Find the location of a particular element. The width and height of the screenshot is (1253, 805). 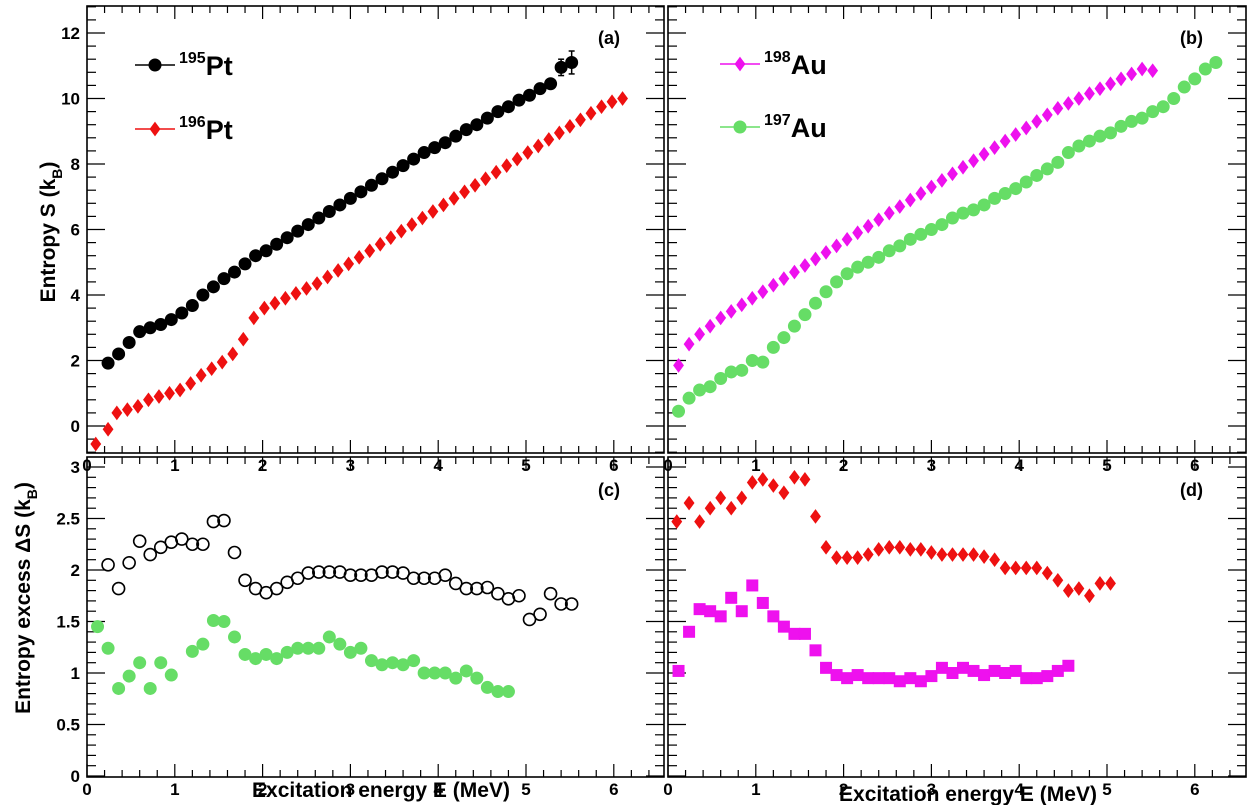

y-tick-label: 6 is located at coordinates (75, 230).